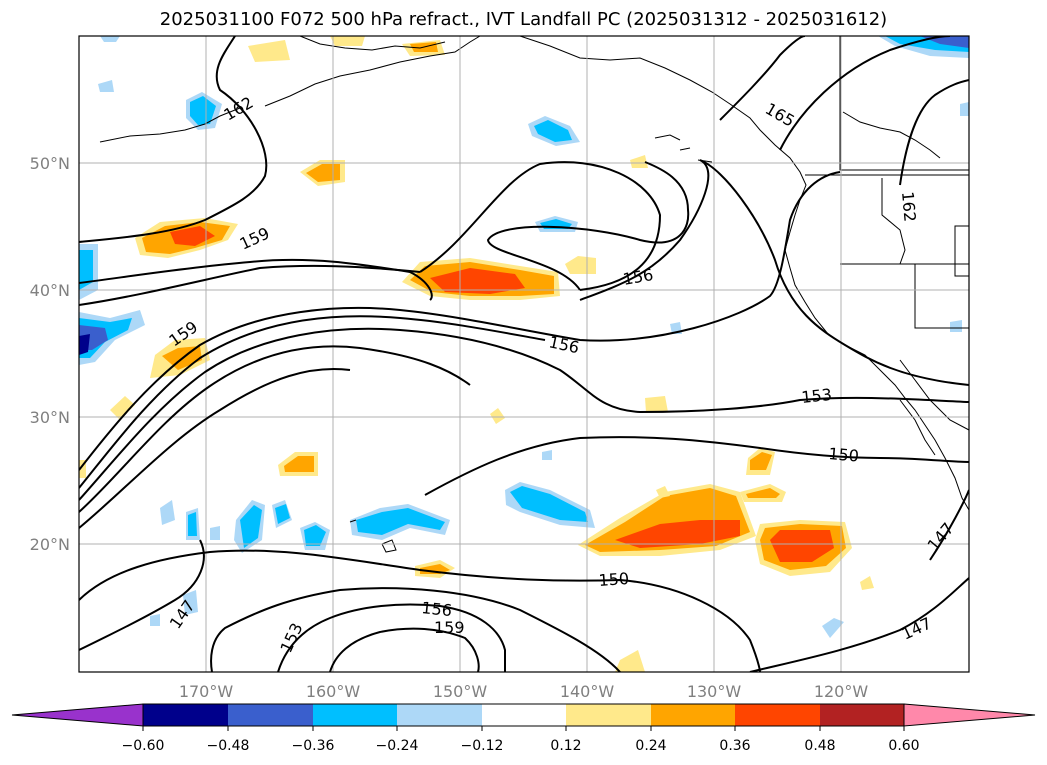 The height and width of the screenshot is (765, 1047). Describe the element at coordinates (313, 746) in the screenshot. I see `colorbar-tick-label: −0.36` at that location.